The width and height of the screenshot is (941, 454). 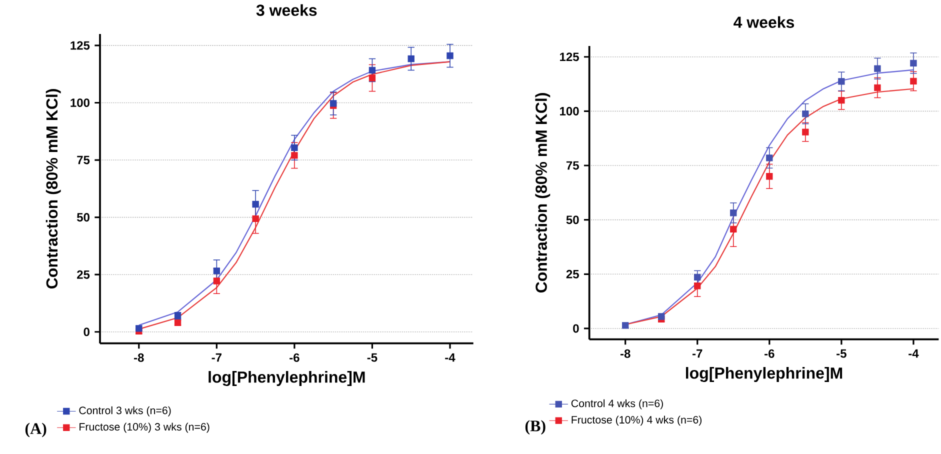 I want to click on text: (B), so click(x=535, y=427).